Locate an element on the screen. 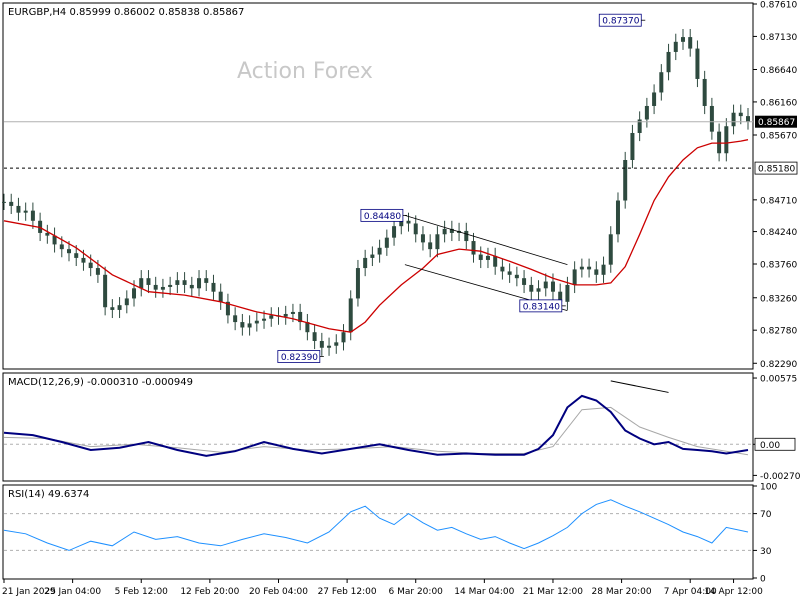 The width and height of the screenshot is (800, 600). current-price-badge is located at coordinates (776, 121).